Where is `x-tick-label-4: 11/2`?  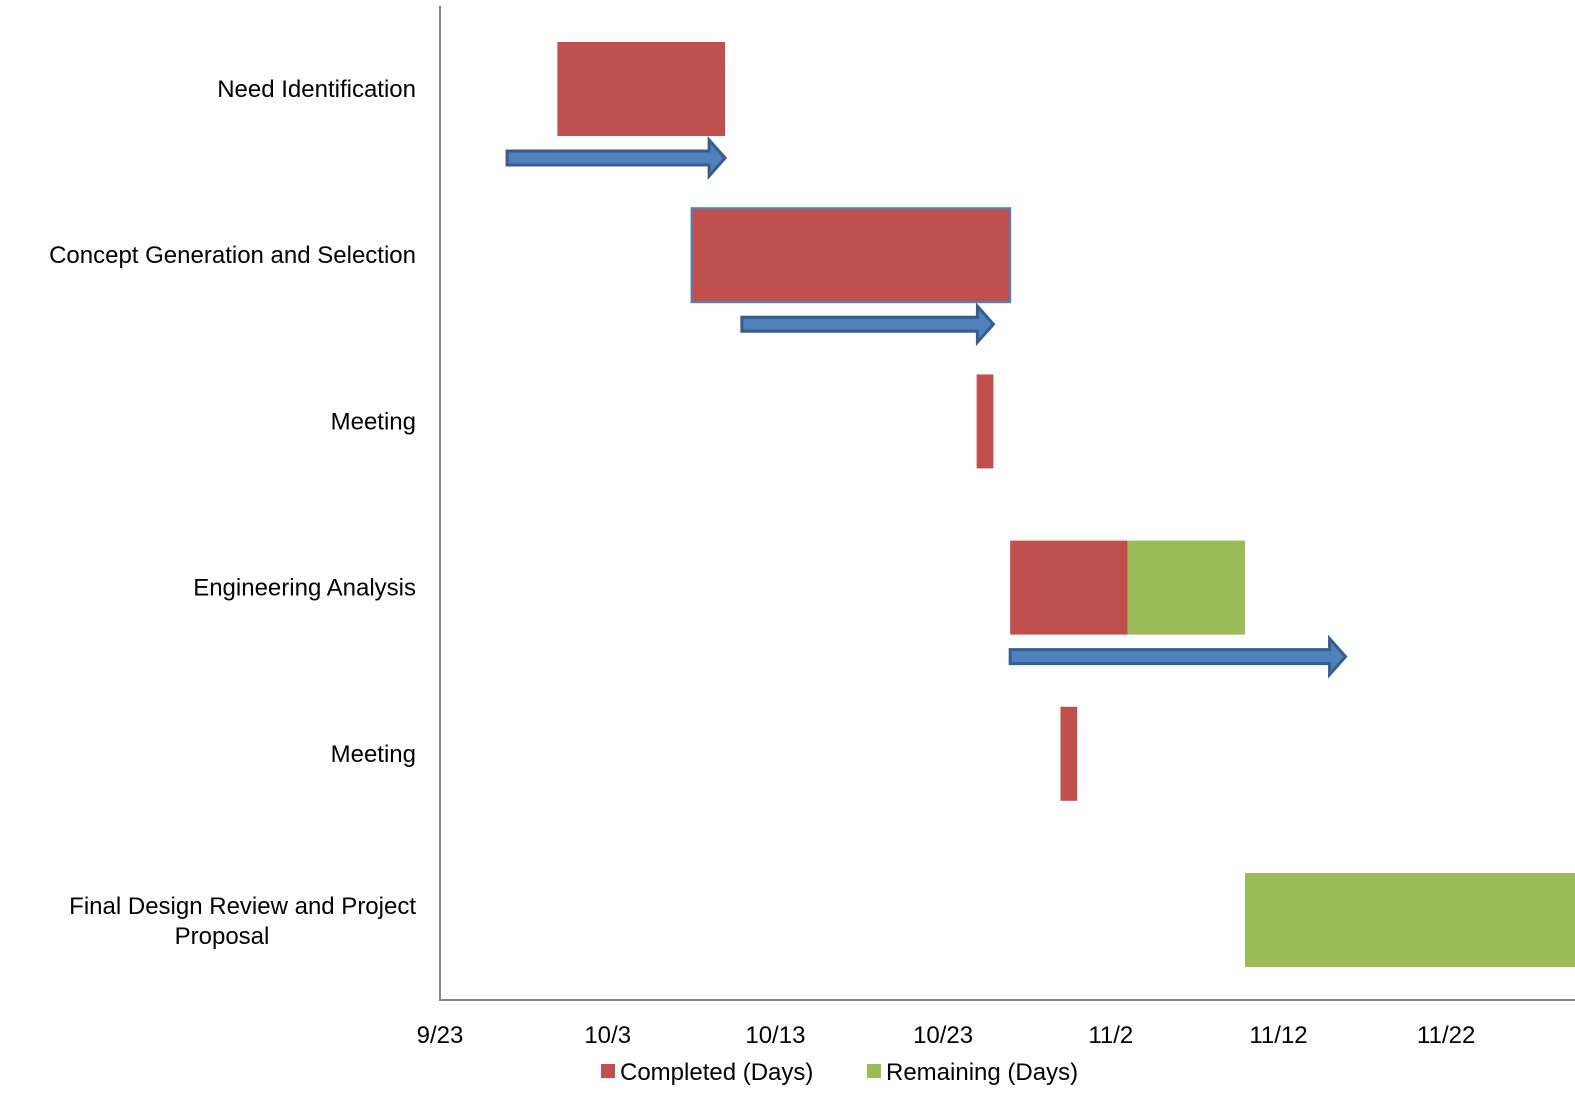 x-tick-label-4: 11/2 is located at coordinates (1110, 1035).